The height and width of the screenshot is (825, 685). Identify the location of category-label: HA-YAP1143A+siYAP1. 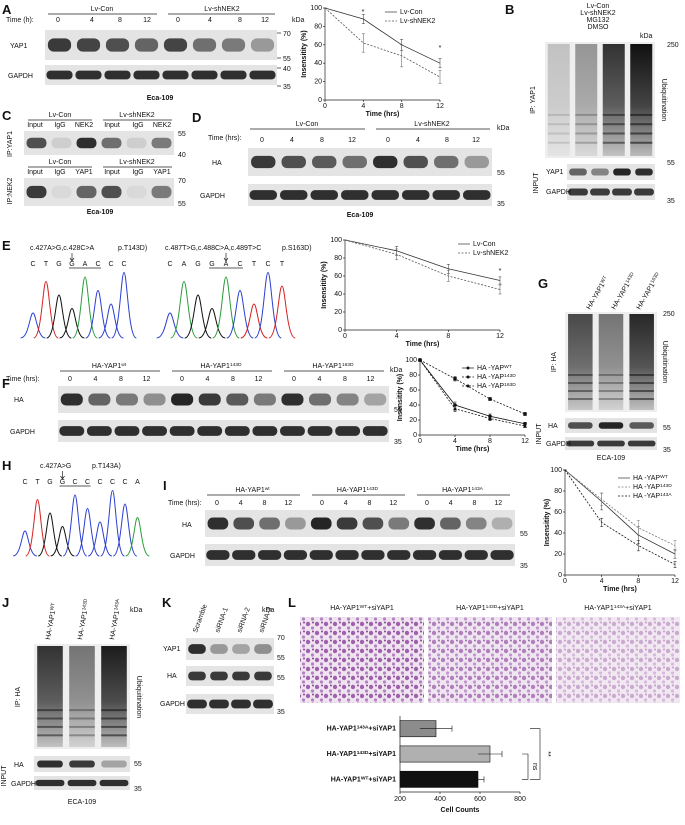
(361, 728).